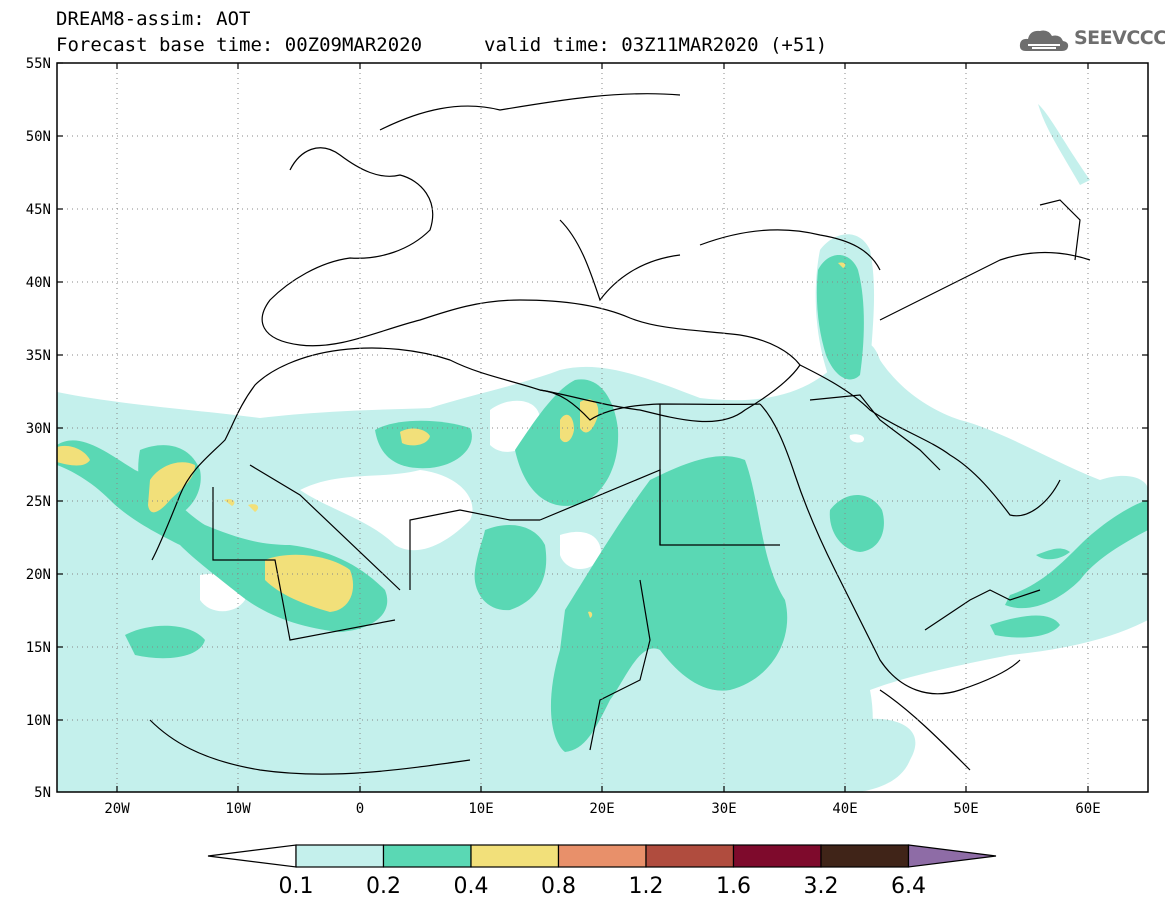 This screenshot has height=905, width=1165. I want to click on lon-labels: 20W 10W 0 10E 20E 30E 40E 50E 60E, so click(602, 809).